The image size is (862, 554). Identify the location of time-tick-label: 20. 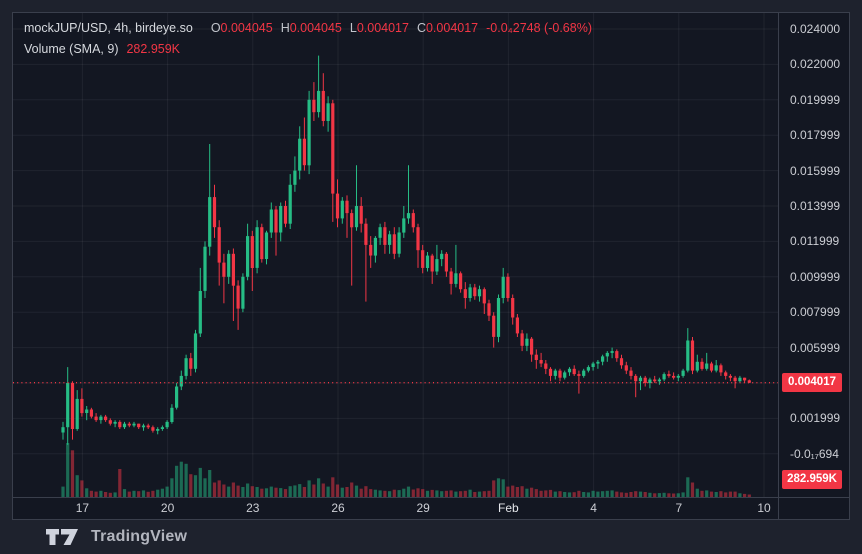
(167, 508).